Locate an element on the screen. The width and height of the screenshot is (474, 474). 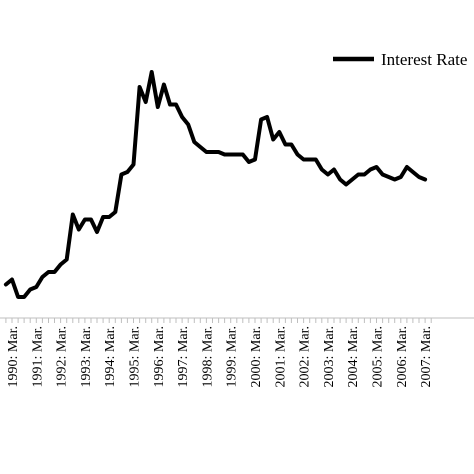
x-tick-label: 1990: Mar. is located at coordinates (13, 356).